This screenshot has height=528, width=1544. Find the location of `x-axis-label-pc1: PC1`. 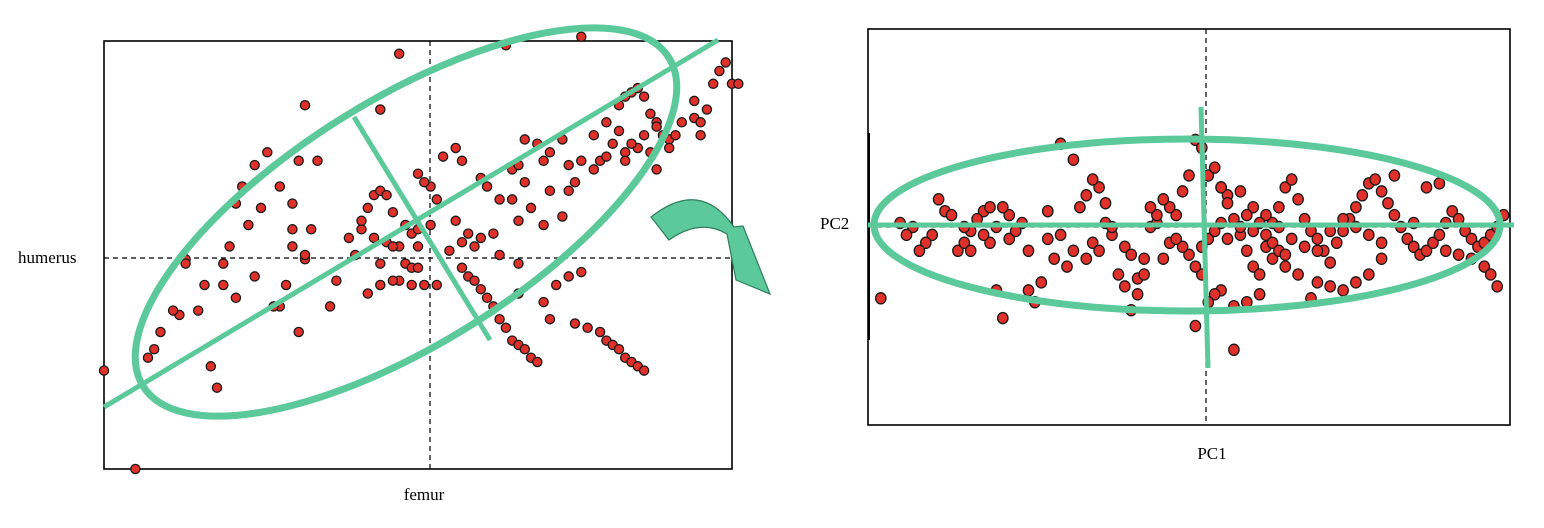

x-axis-label-pc1: PC1 is located at coordinates (1211, 453).